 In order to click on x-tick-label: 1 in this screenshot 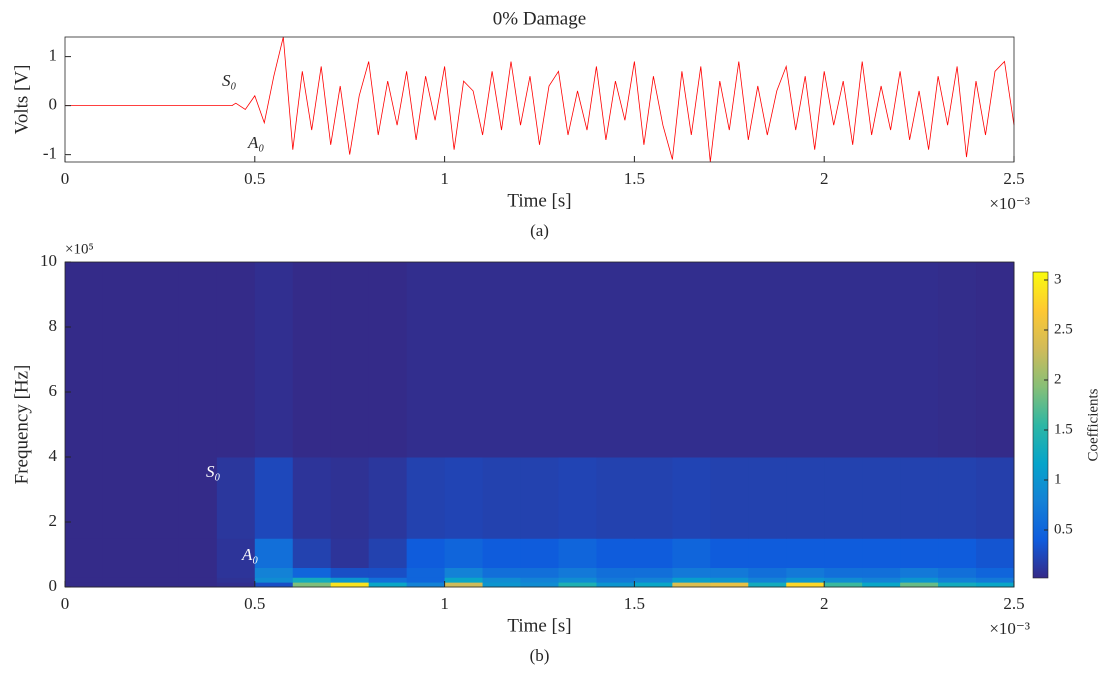, I will do `click(444, 603)`.